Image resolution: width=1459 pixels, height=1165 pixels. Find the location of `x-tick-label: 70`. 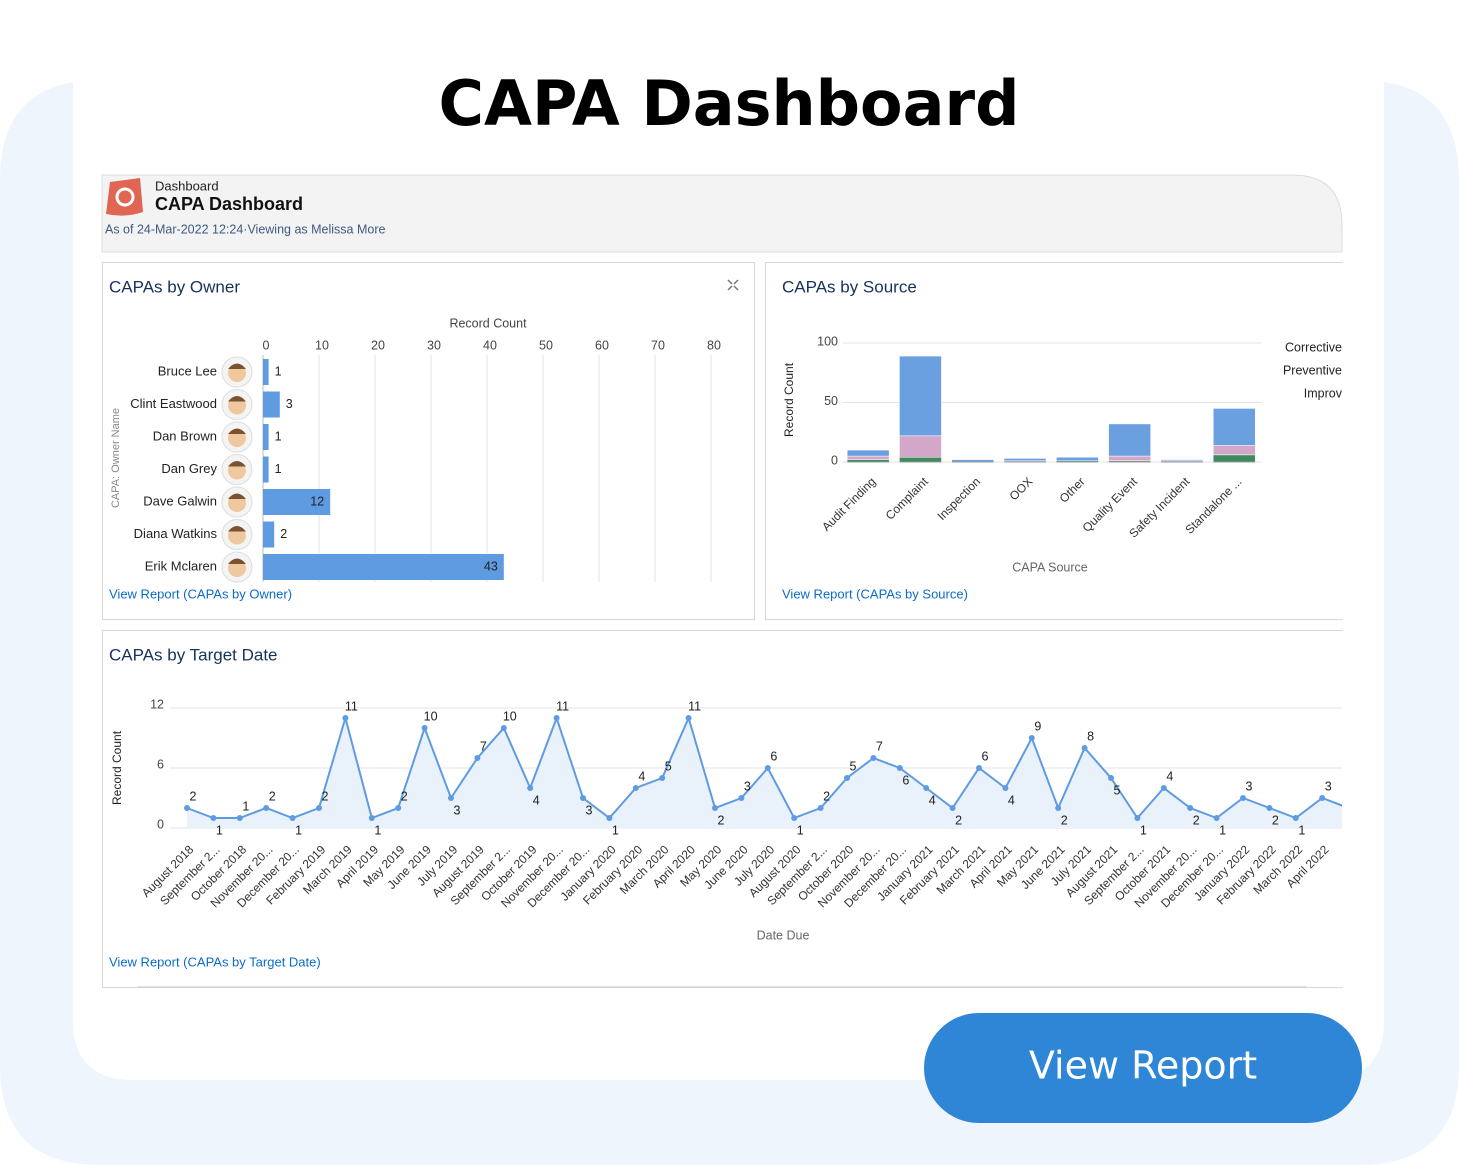

x-tick-label: 70 is located at coordinates (658, 345).